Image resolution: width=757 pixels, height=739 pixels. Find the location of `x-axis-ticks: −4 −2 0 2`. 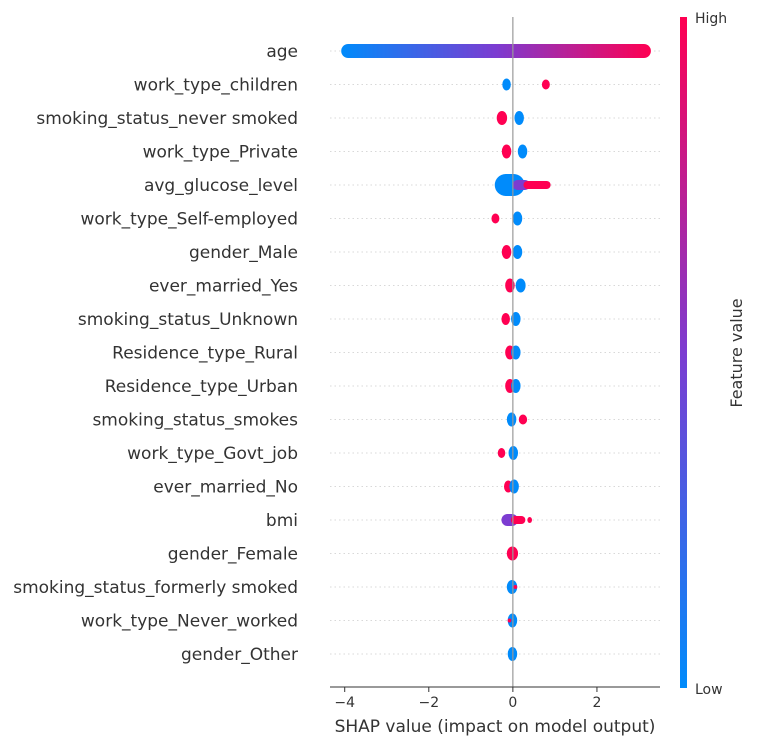

x-axis-ticks: −4 −2 0 2 is located at coordinates (467, 699).